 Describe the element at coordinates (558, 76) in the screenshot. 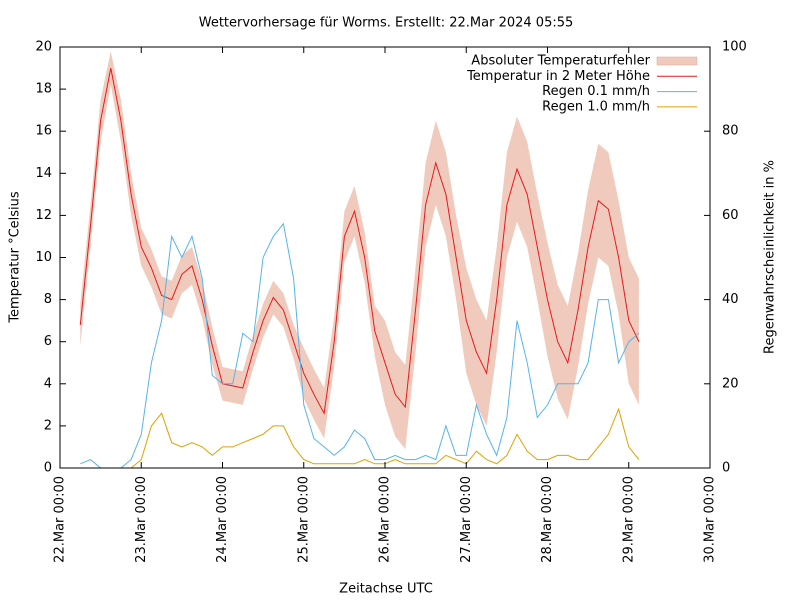

I see `legend-label: Temperatur in 2 Meter Höhe` at that location.